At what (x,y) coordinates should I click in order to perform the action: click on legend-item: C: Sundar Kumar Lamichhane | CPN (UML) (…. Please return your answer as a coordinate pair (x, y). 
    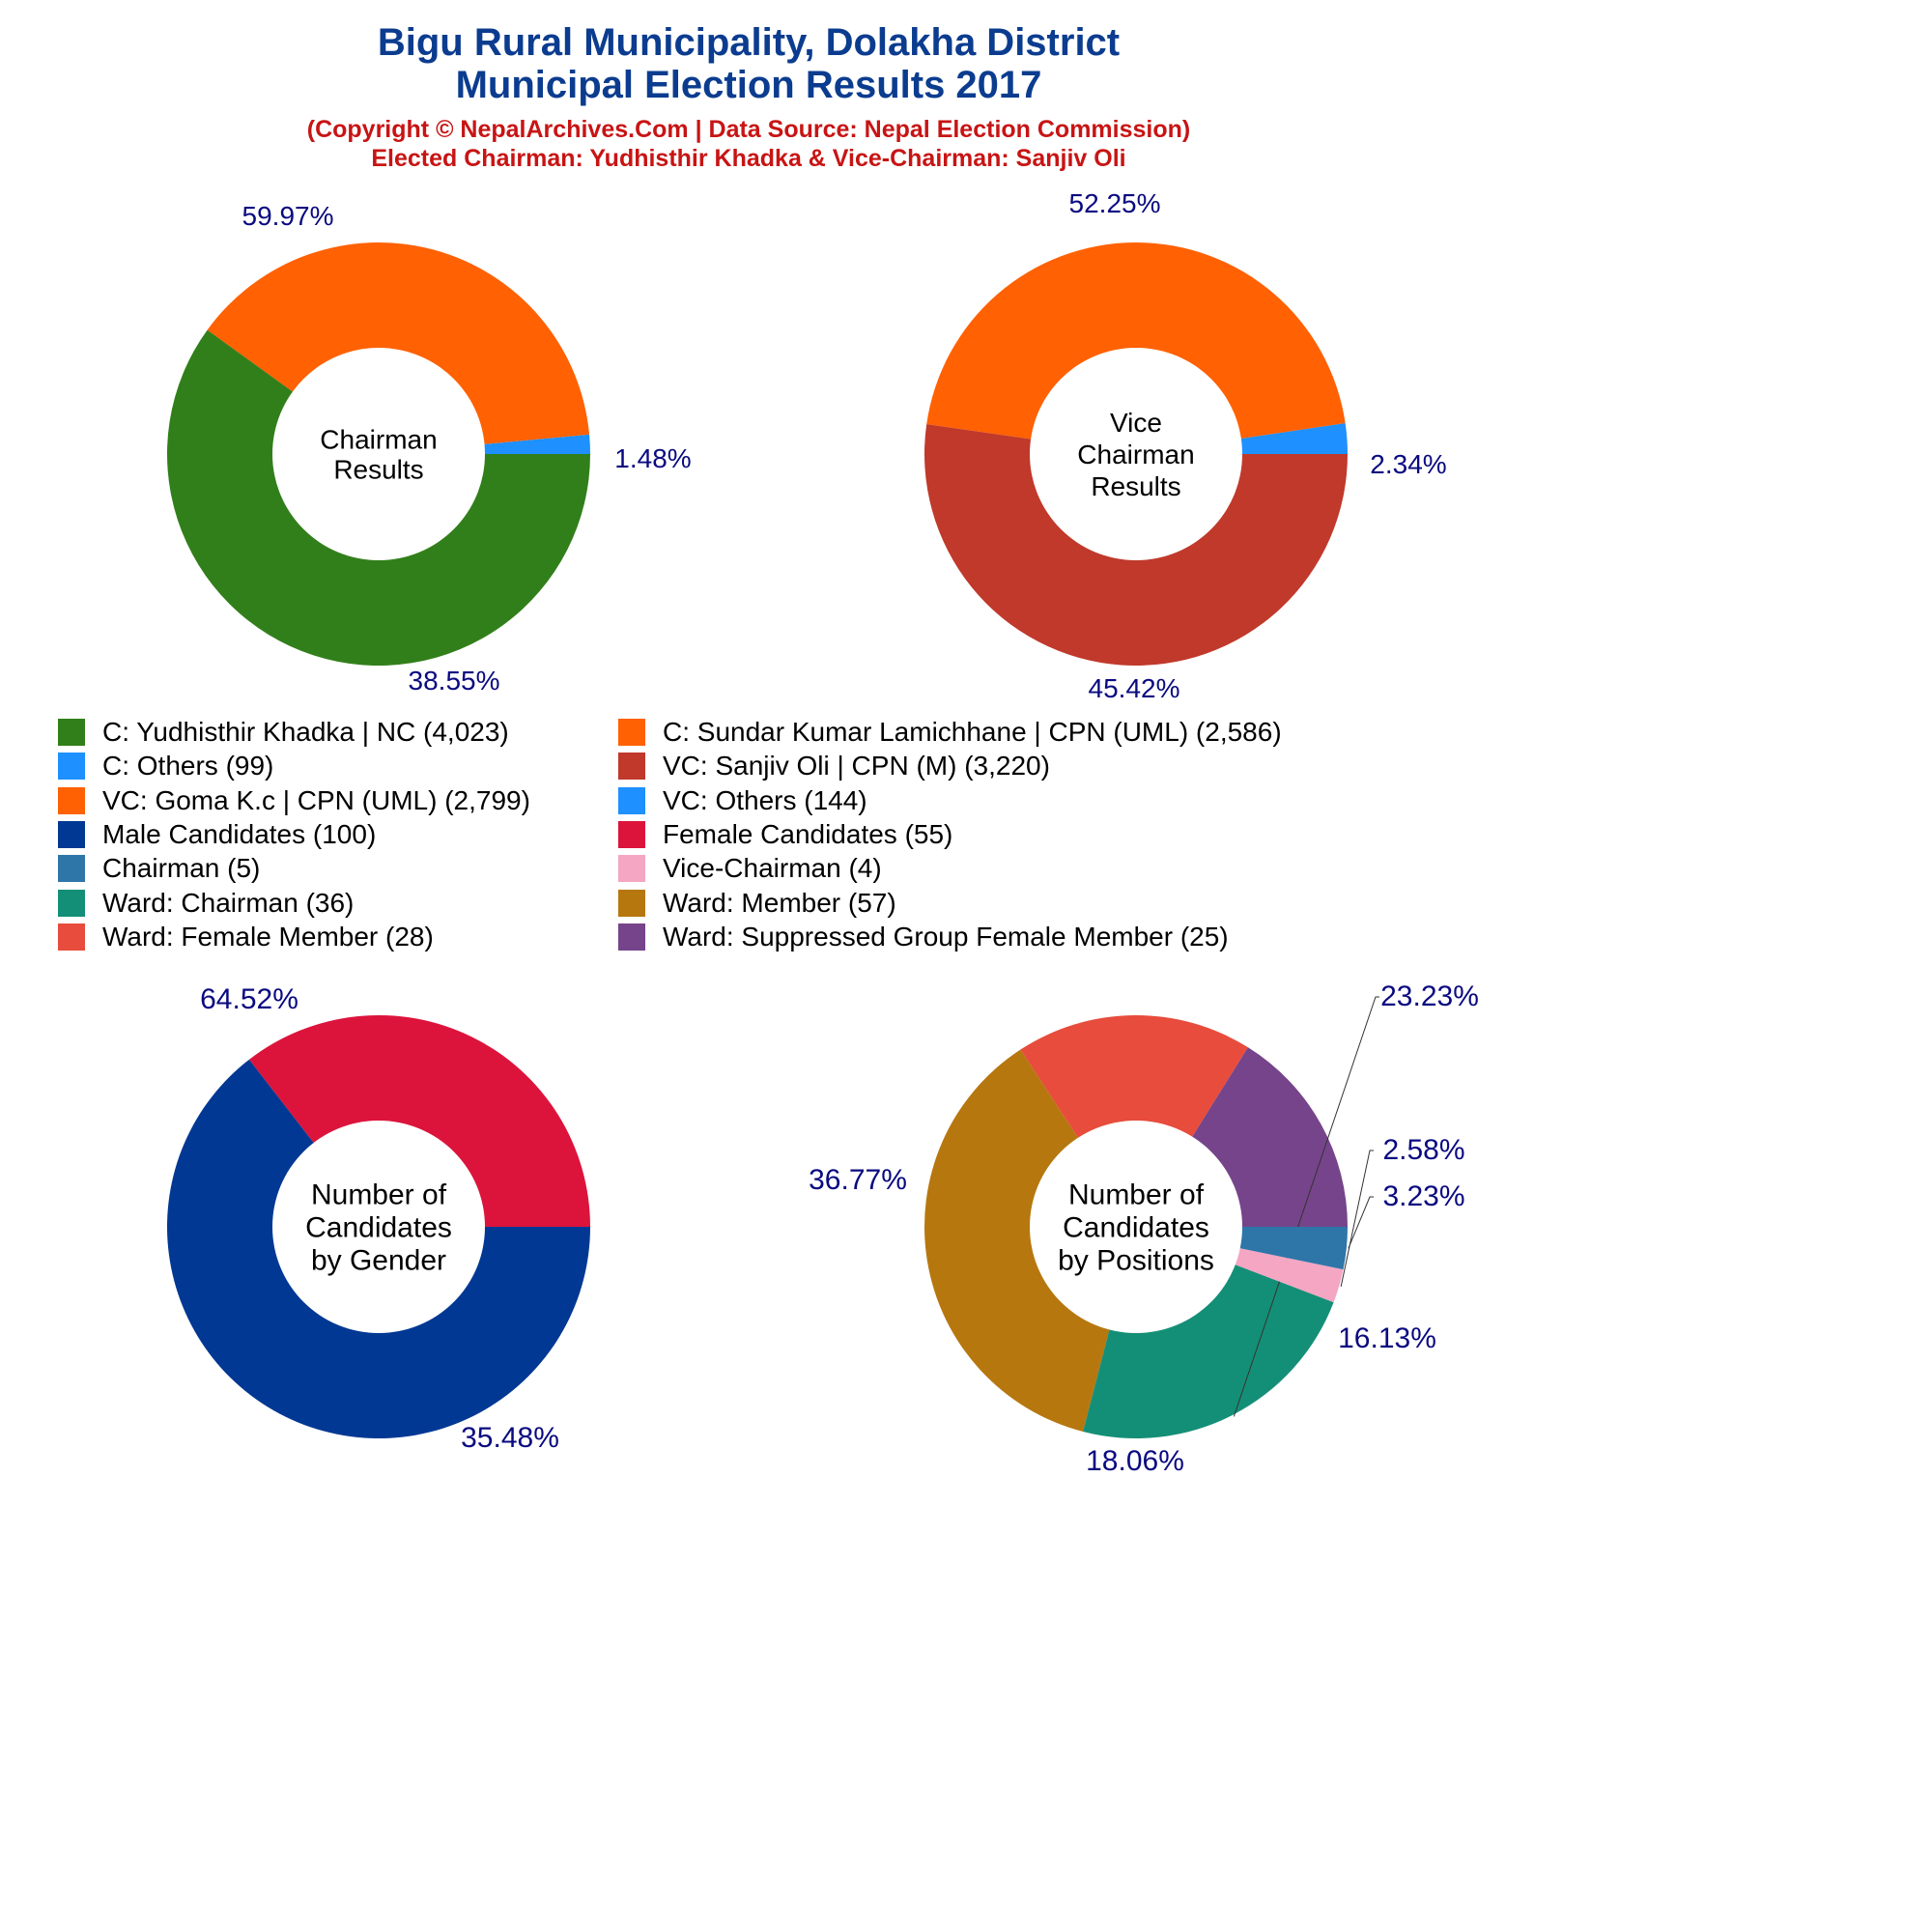
    Looking at the image, I should click on (950, 732).